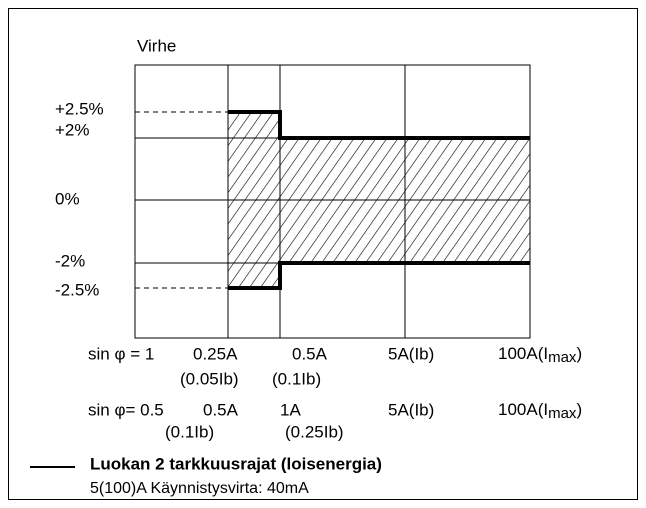 The width and height of the screenshot is (646, 508). I want to click on legend-title: Luokan 2 tarkkuusrajat (loisenergia), so click(236, 463).